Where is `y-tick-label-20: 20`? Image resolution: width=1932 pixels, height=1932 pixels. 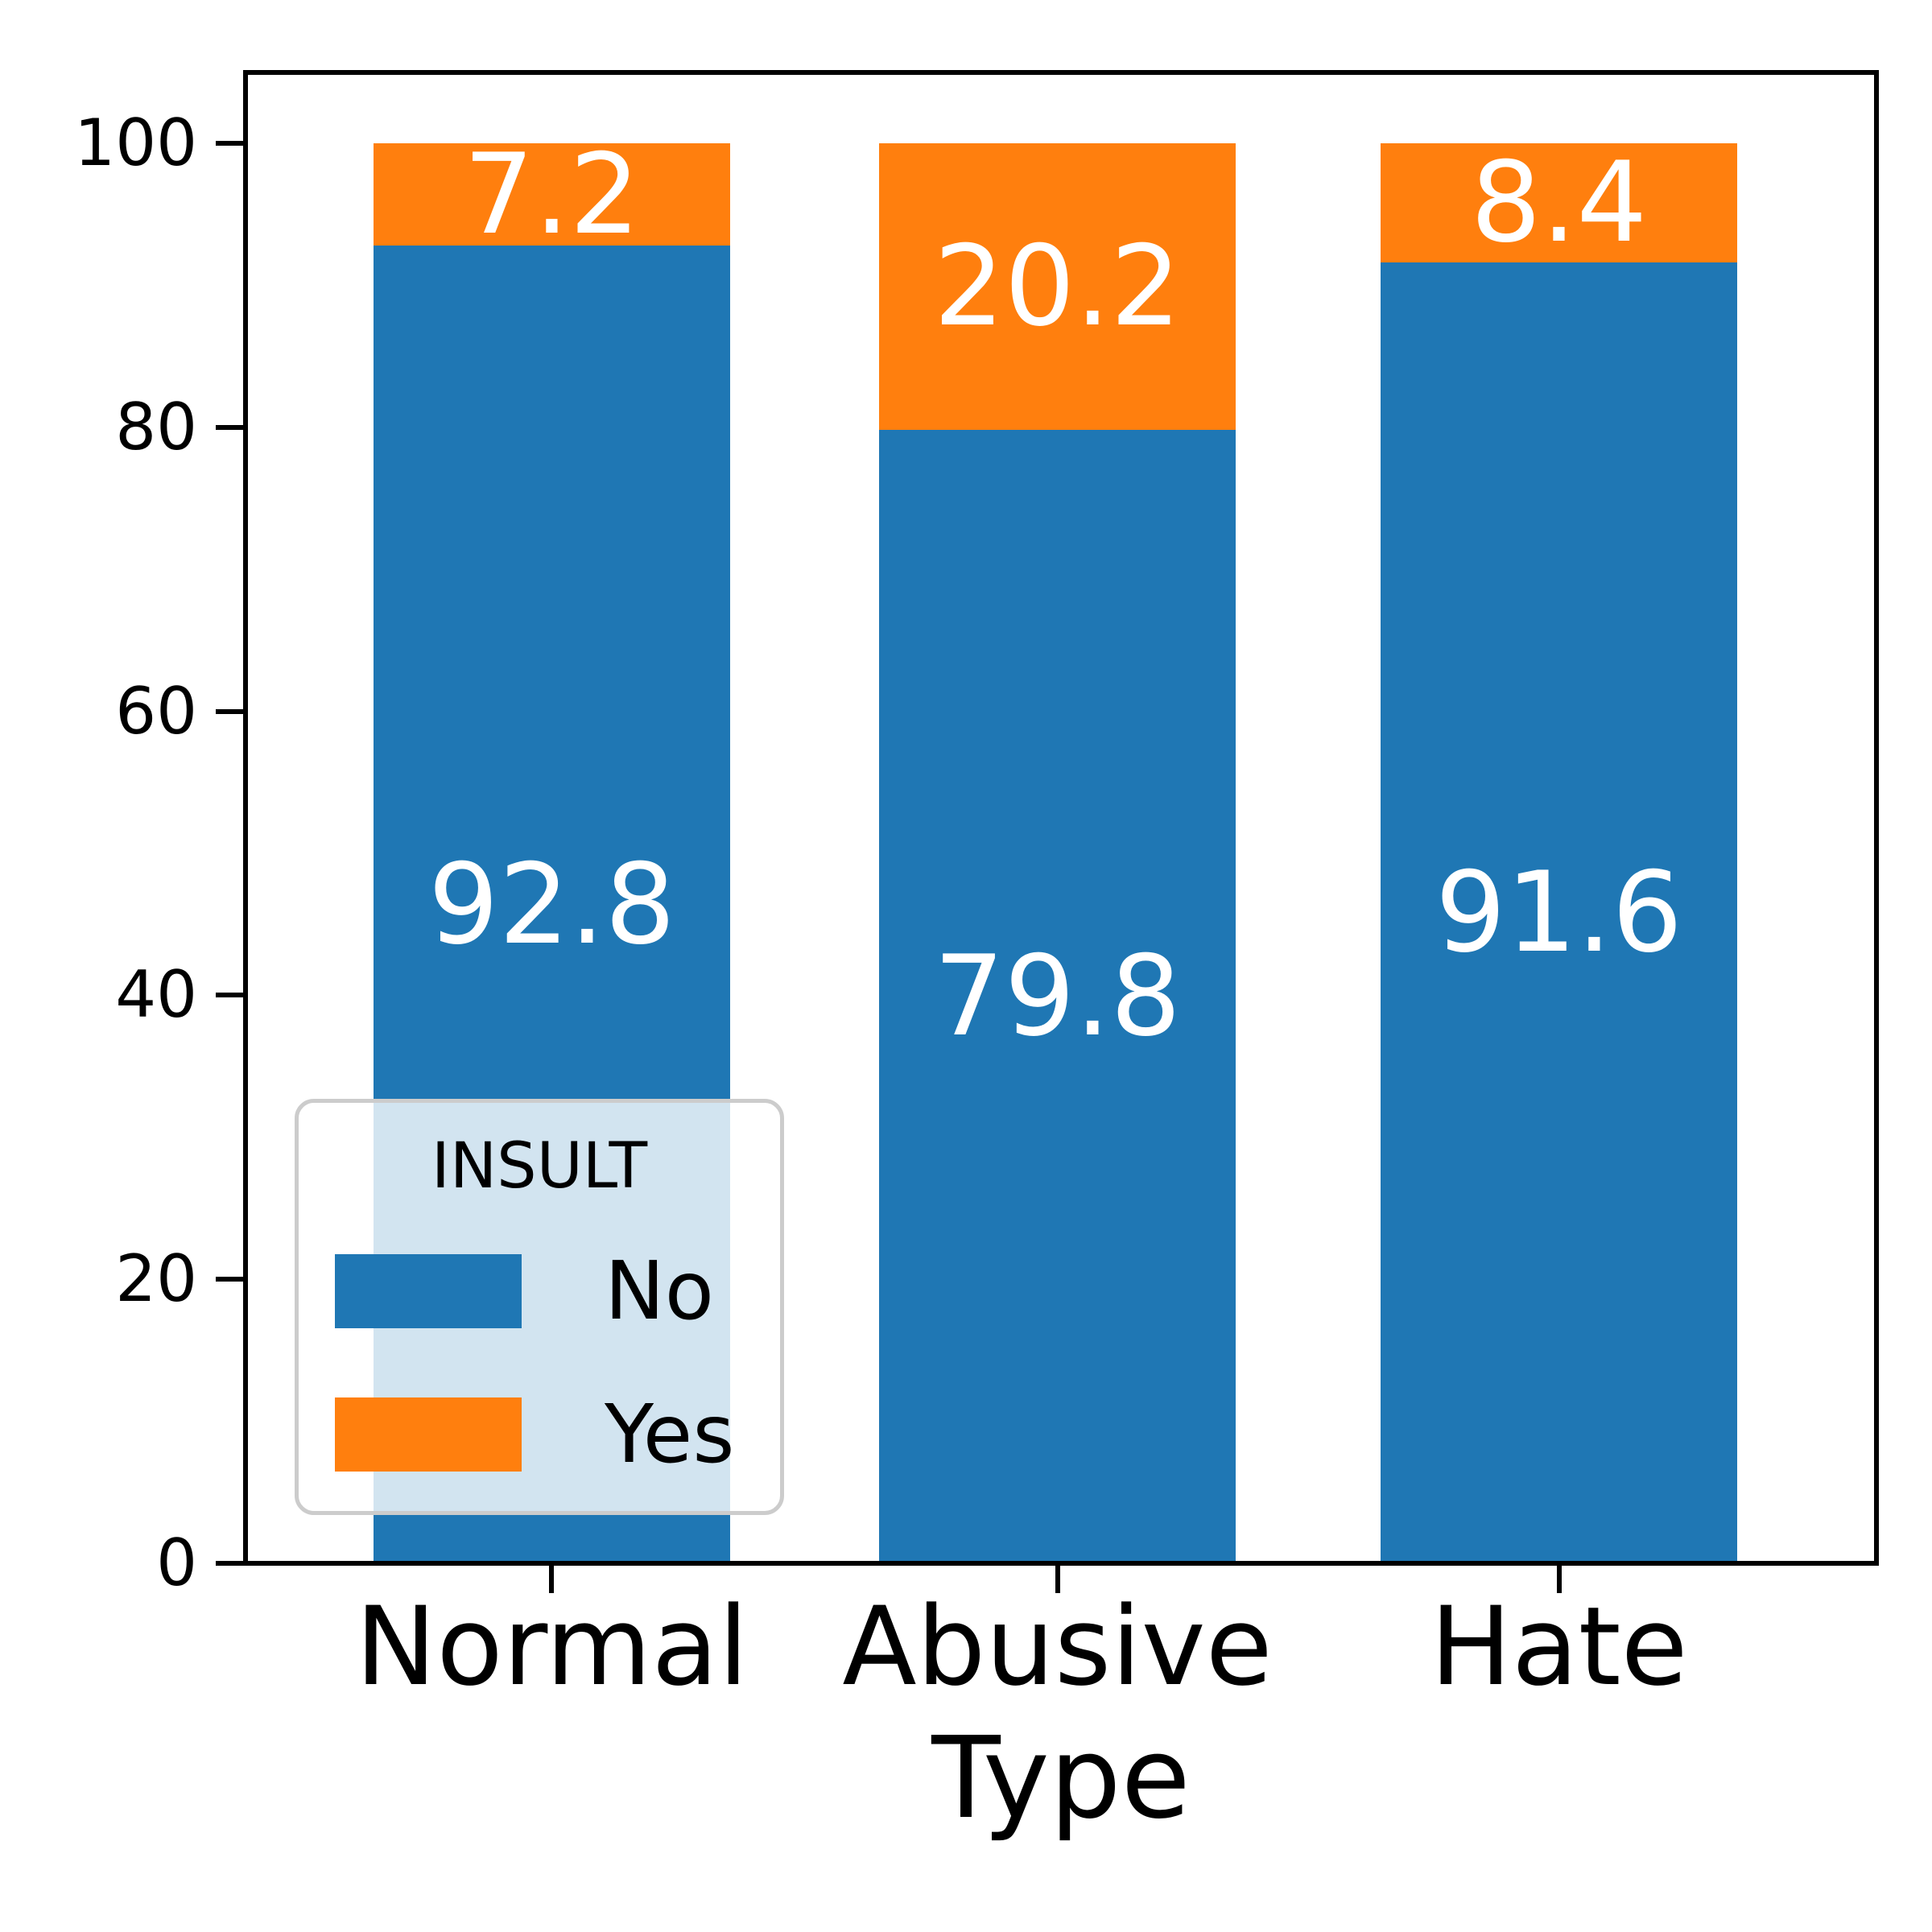 y-tick-label-20: 20 is located at coordinates (156, 1279).